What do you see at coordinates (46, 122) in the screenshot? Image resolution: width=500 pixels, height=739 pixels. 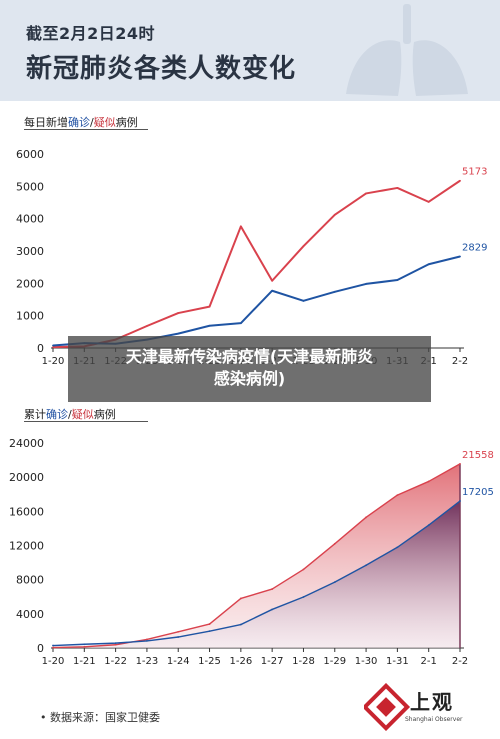 I see `daily-label-prefix: 每日新增` at bounding box center [46, 122].